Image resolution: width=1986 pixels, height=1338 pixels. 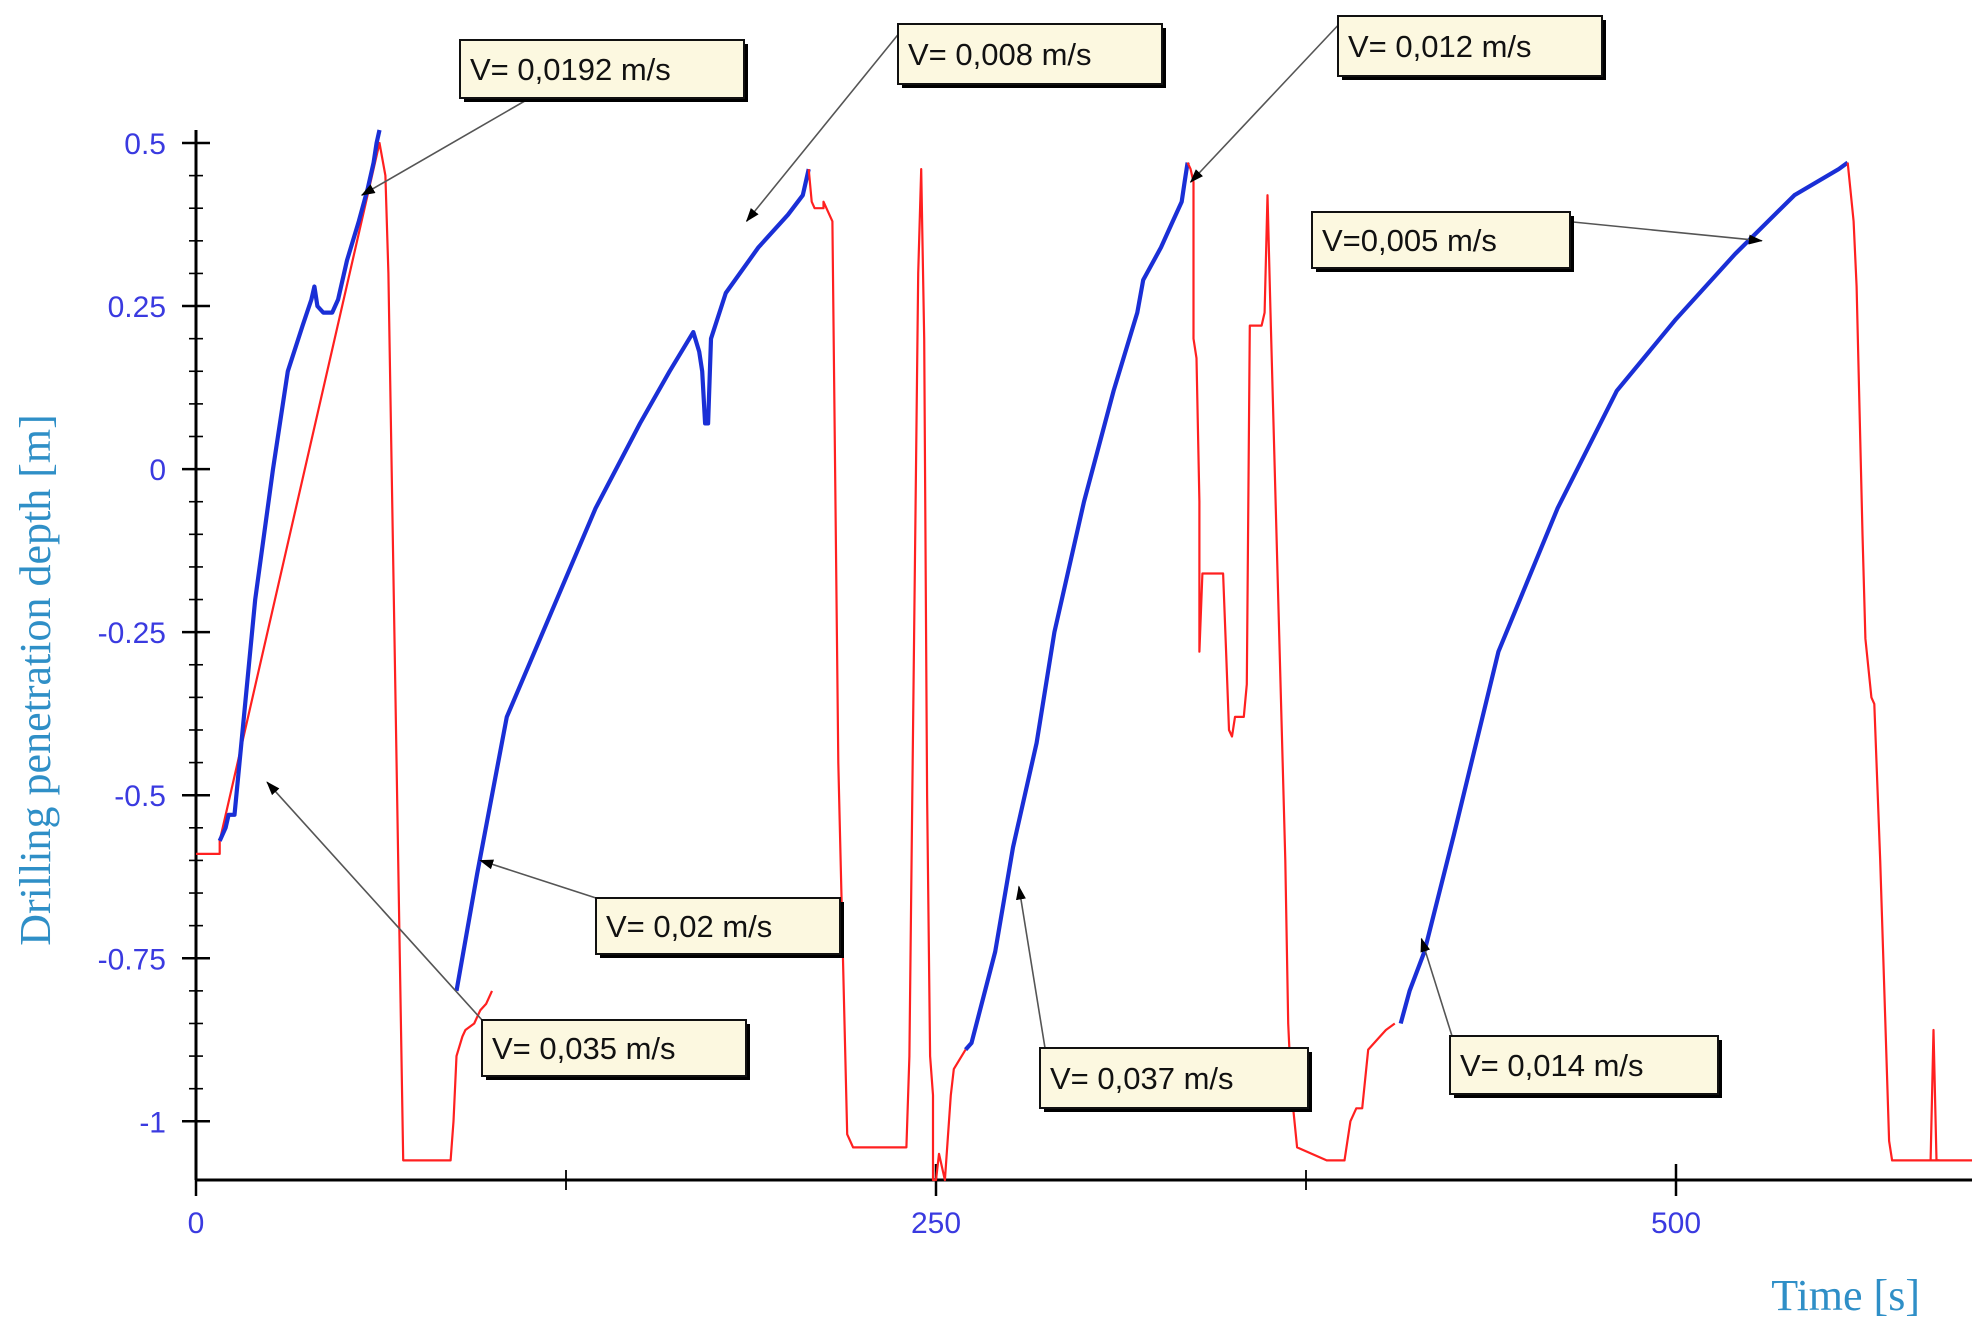 What do you see at coordinates (936, 1223) in the screenshot?
I see `x-tick-label: 250` at bounding box center [936, 1223].